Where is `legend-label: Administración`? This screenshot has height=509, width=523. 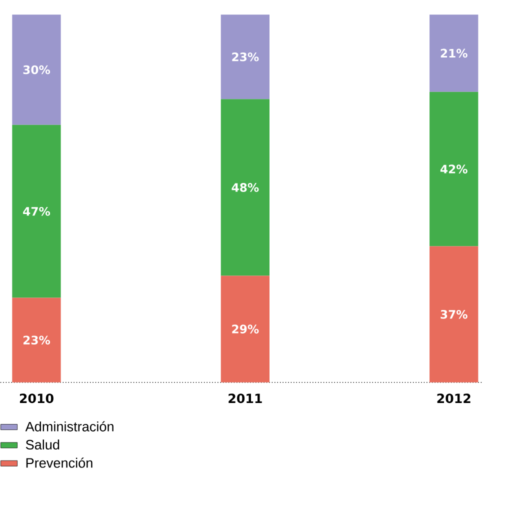 legend-label: Administración is located at coordinates (69, 426).